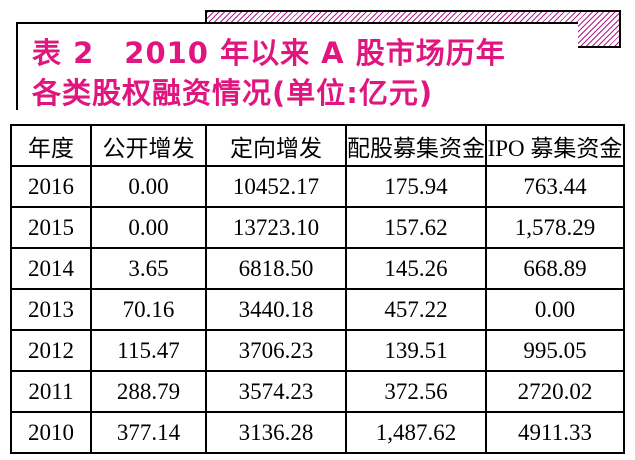  What do you see at coordinates (416, 432) in the screenshot?
I see `table-cell: 1,487.62` at bounding box center [416, 432].